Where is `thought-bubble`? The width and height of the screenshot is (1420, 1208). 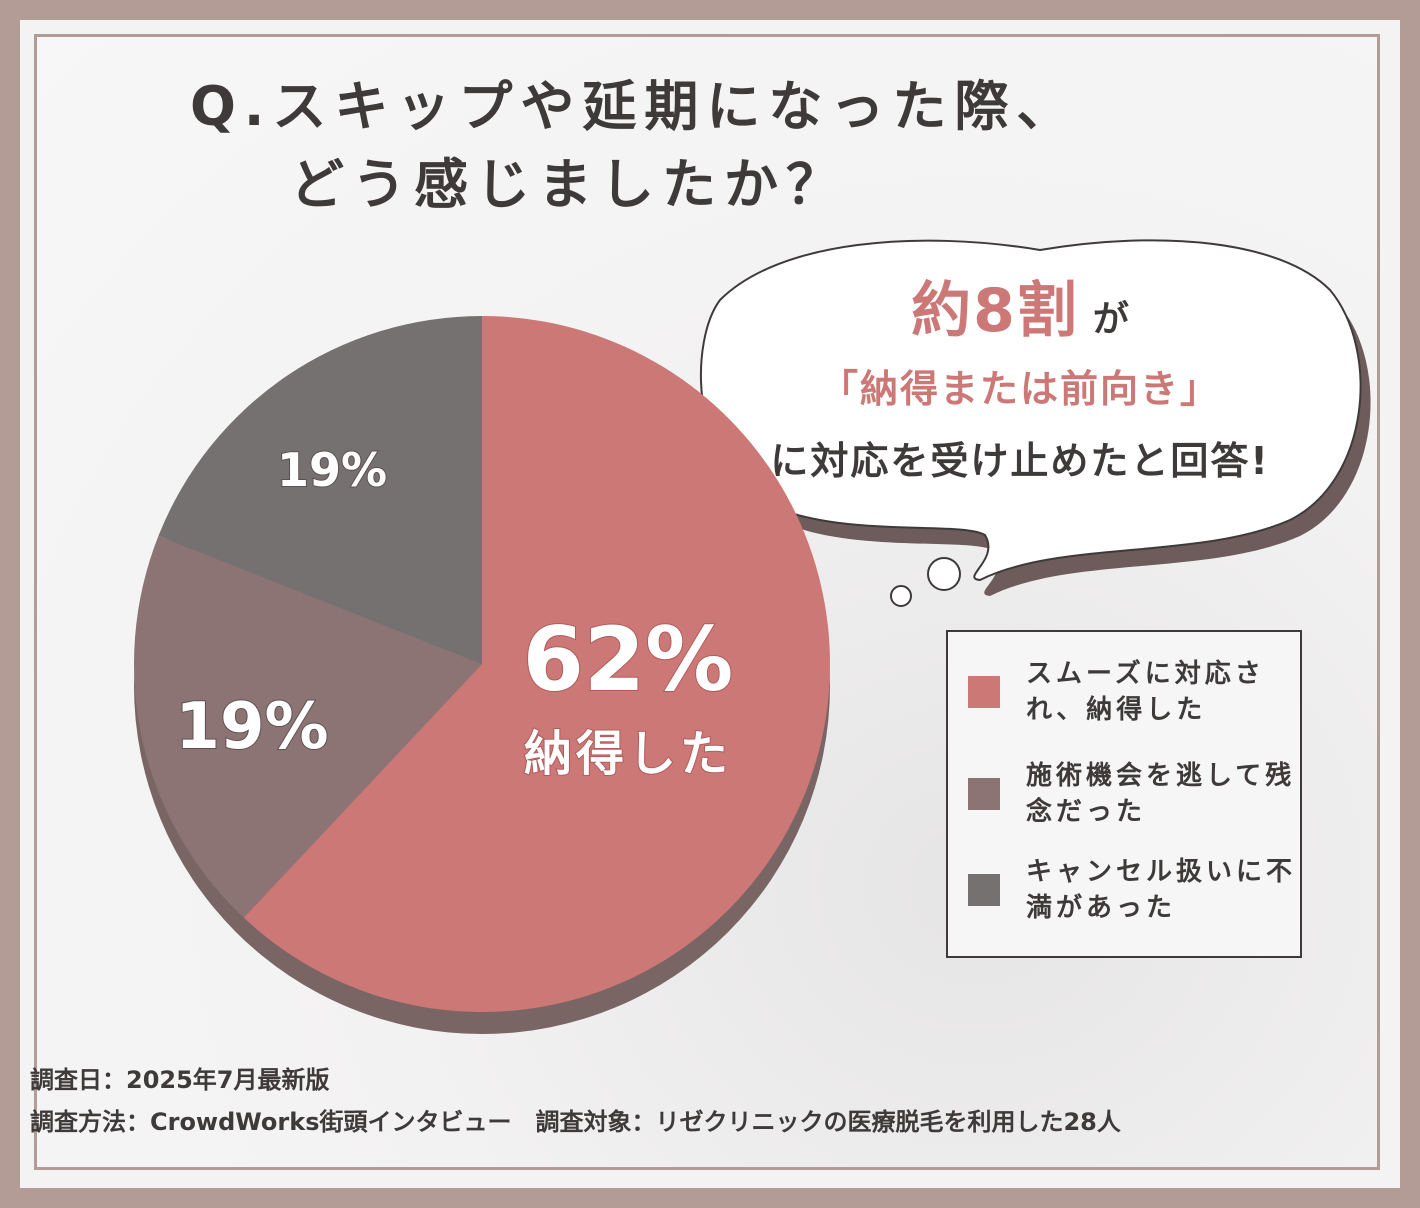 thought-bubble is located at coordinates (1035, 423).